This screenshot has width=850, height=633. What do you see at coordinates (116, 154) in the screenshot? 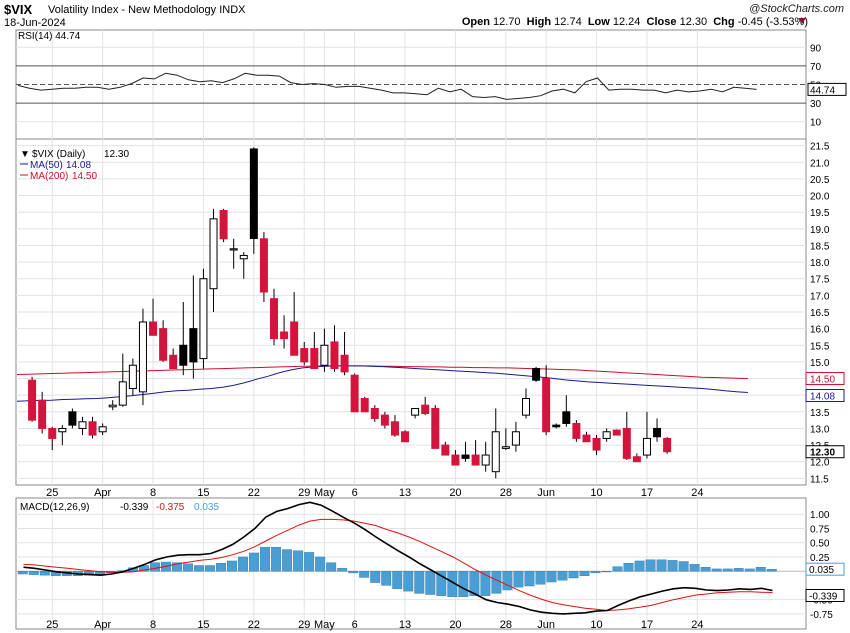
I see `vix-legend-value: 12.30` at bounding box center [116, 154].